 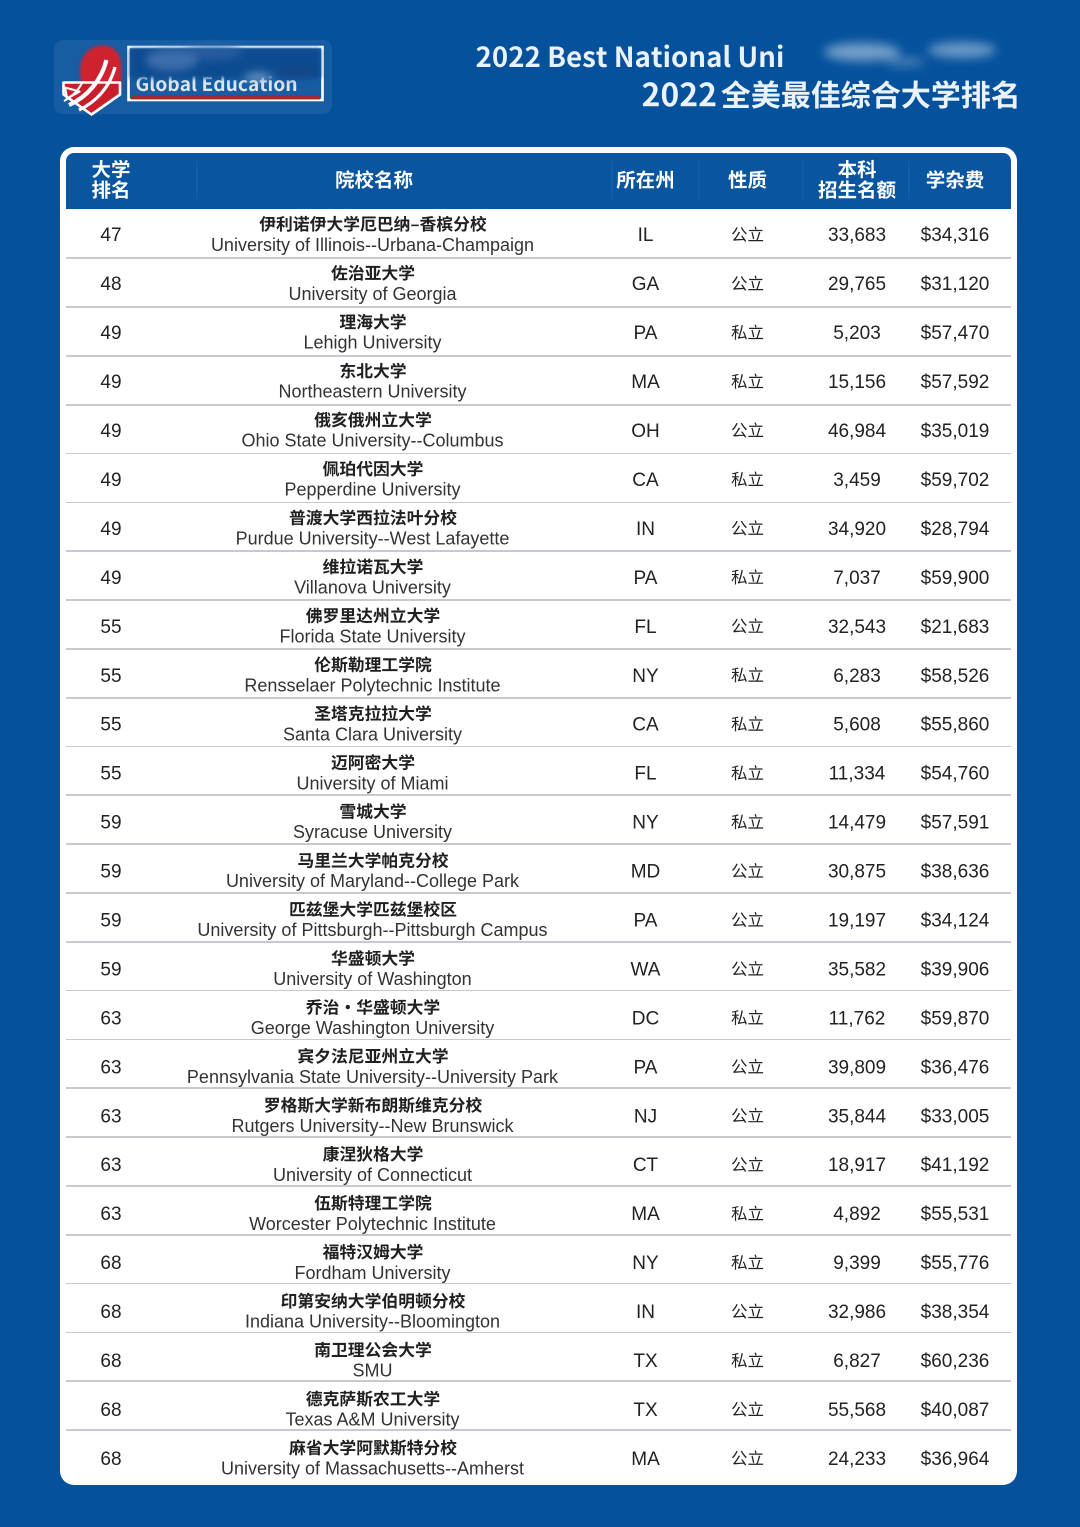 What do you see at coordinates (955, 627) in the screenshot?
I see `svg-text: $21,683` at bounding box center [955, 627].